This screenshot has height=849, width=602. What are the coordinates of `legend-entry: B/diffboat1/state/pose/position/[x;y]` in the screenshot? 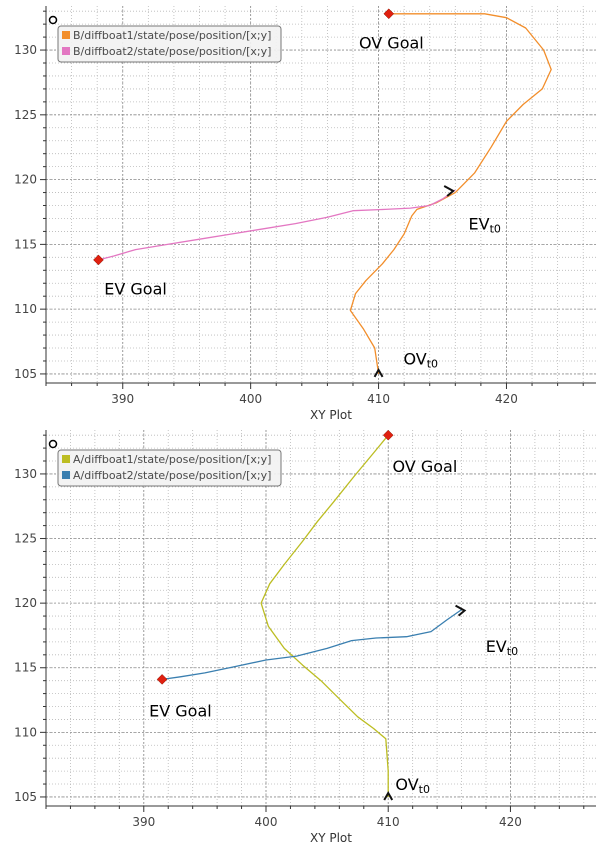 It's located at (172, 35).